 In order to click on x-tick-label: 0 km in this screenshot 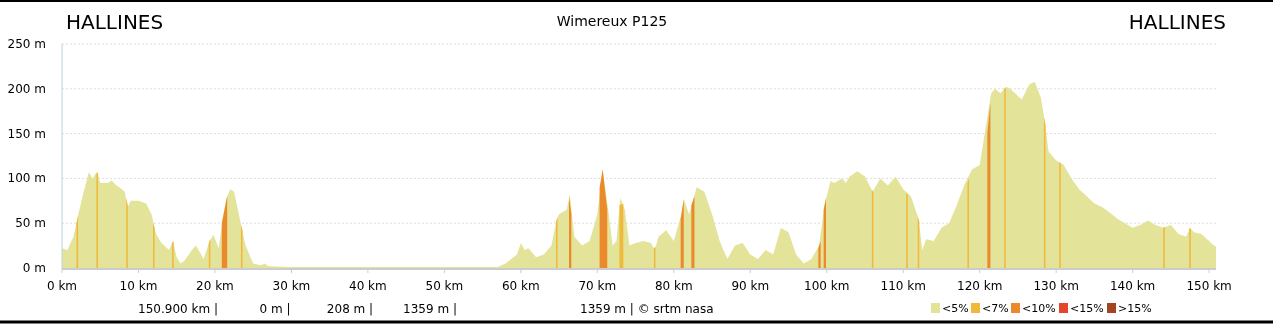, I will do `click(62, 286)`.